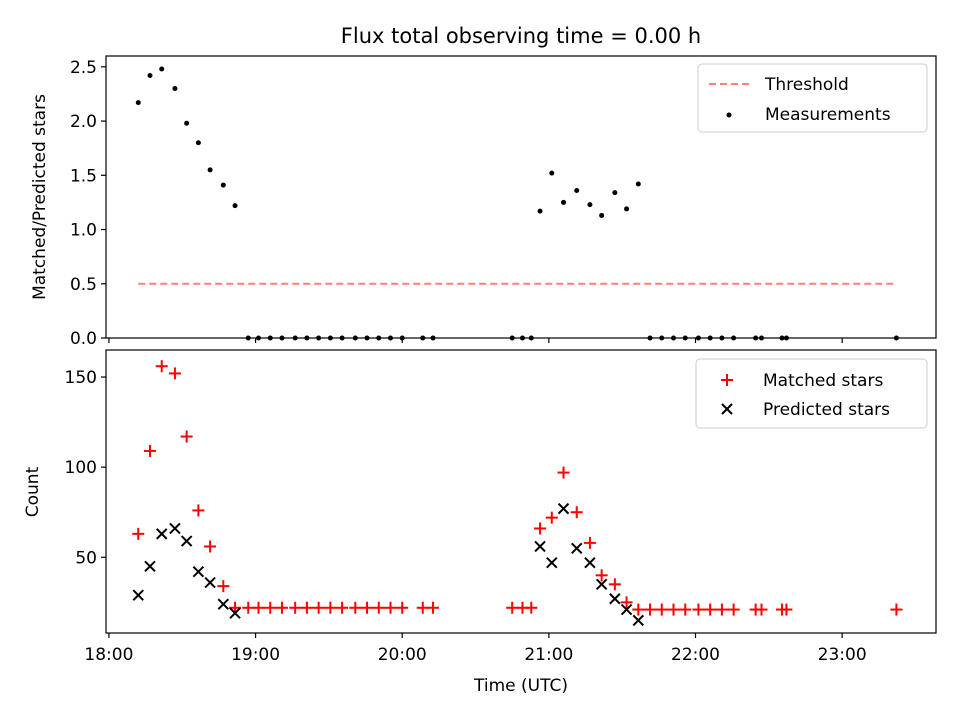 This screenshot has width=960, height=720. What do you see at coordinates (83, 285) in the screenshot?
I see `top-y-tick-label: 0.5` at bounding box center [83, 285].